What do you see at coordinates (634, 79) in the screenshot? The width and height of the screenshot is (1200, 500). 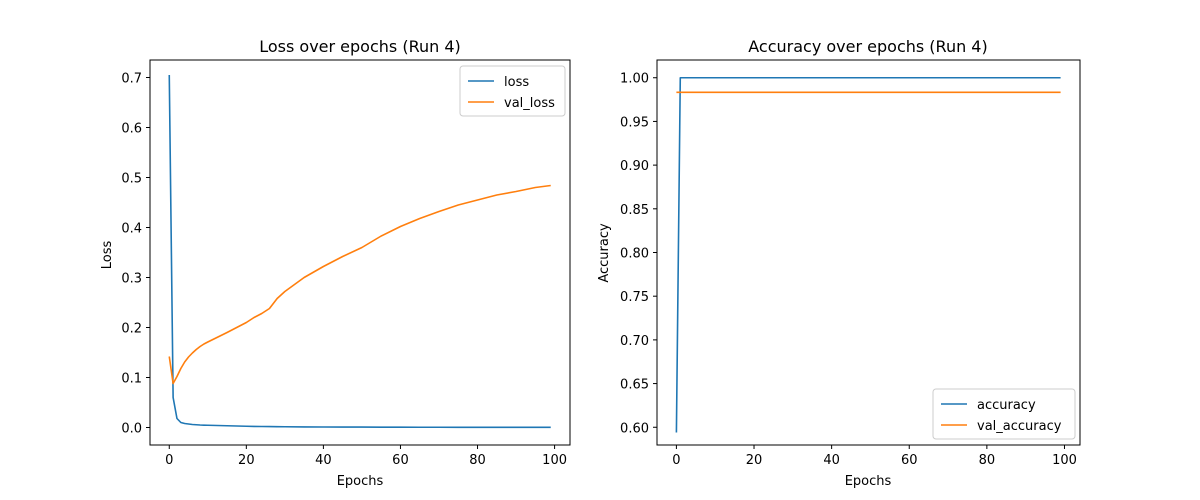 I see `accuracy-y-tick-label: 1.00` at bounding box center [634, 79].